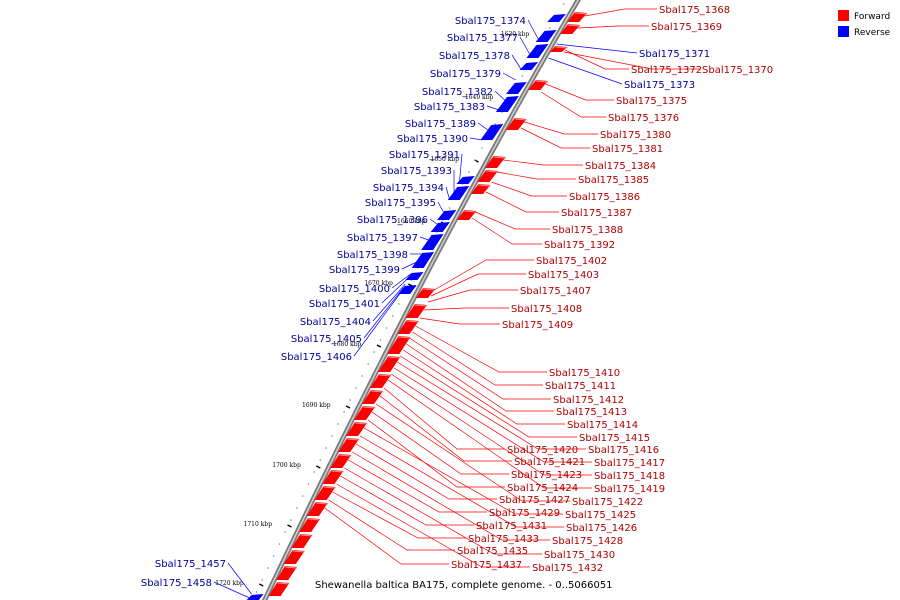 This screenshot has height=600, width=900. I want to click on forward-gene-label: Sbal175_1420, so click(542, 450).